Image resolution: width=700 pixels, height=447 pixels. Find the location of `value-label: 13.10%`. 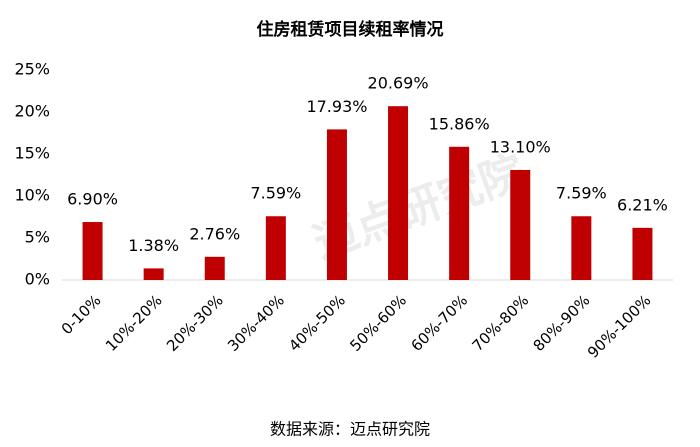

value-label: 13.10% is located at coordinates (520, 146).